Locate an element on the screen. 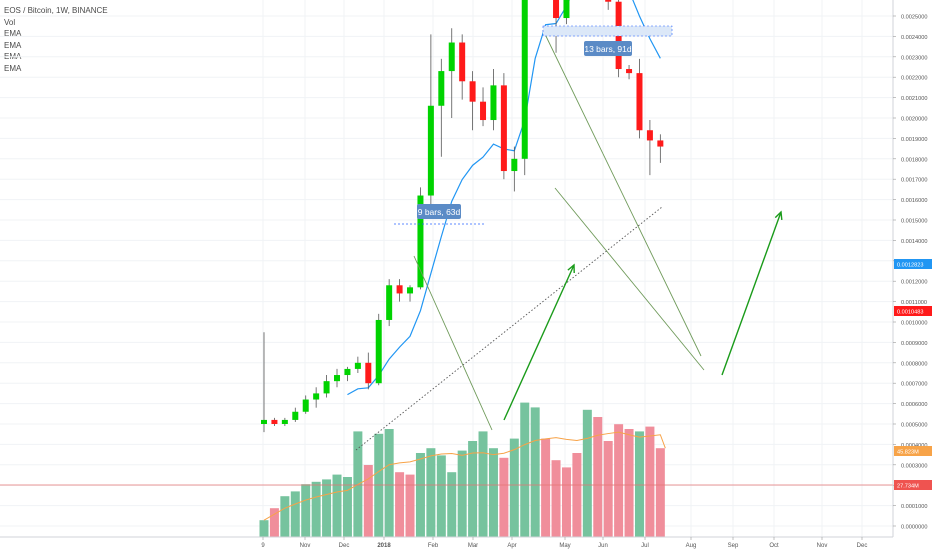 The image size is (932, 550). time-tick-label: Nov is located at coordinates (822, 546).